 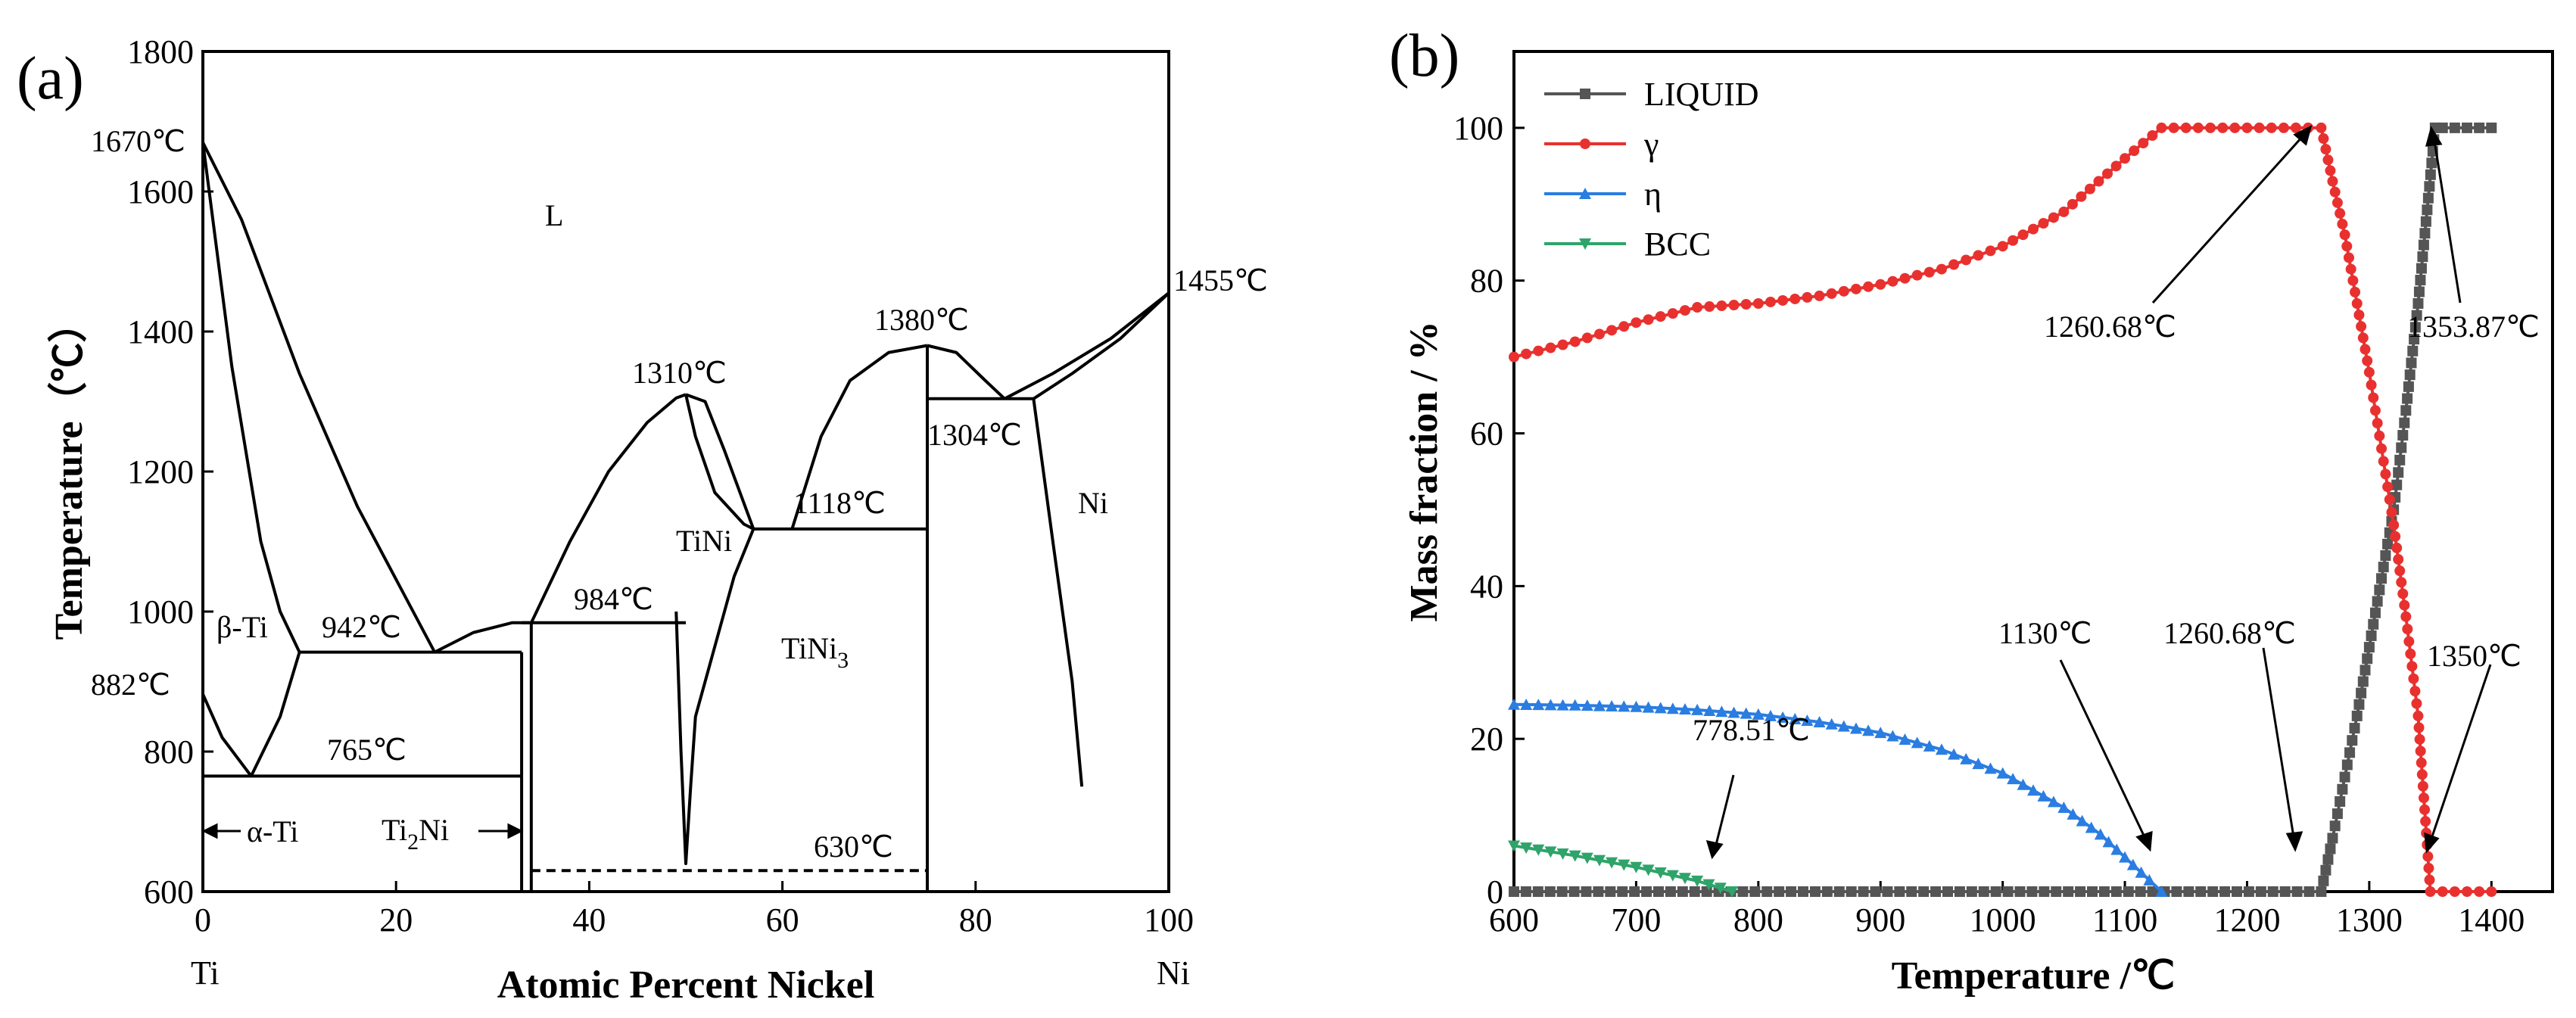 What do you see at coordinates (1486, 434) in the screenshot?
I see `panel-b-y-tick-label: 60` at bounding box center [1486, 434].